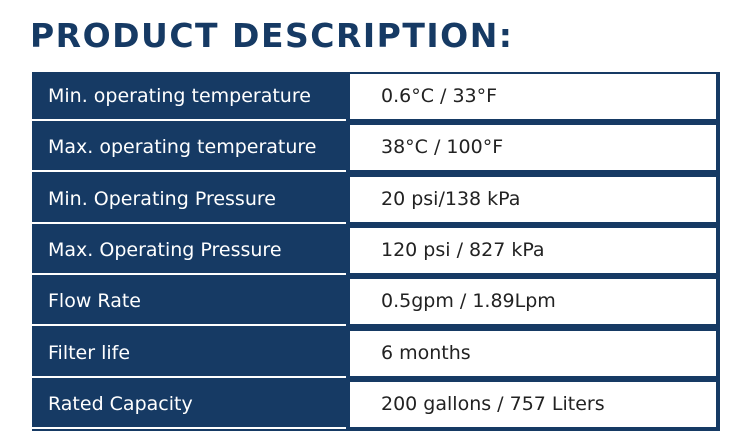 The width and height of the screenshot is (750, 444). What do you see at coordinates (189, 302) in the screenshot?
I see `row-label: Flow Rate` at bounding box center [189, 302].